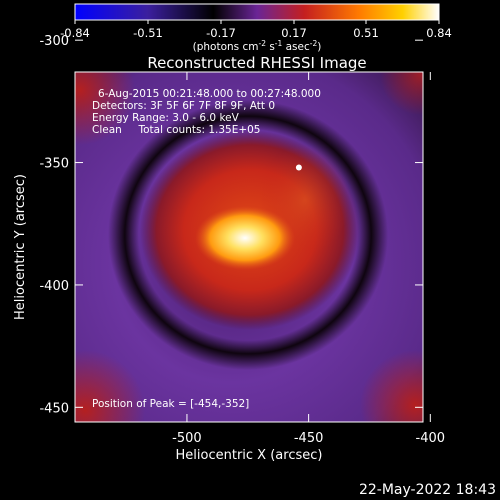 This screenshot has width=500, height=500. Describe the element at coordinates (54, 41) in the screenshot. I see `y-tick-label: -300` at that location.